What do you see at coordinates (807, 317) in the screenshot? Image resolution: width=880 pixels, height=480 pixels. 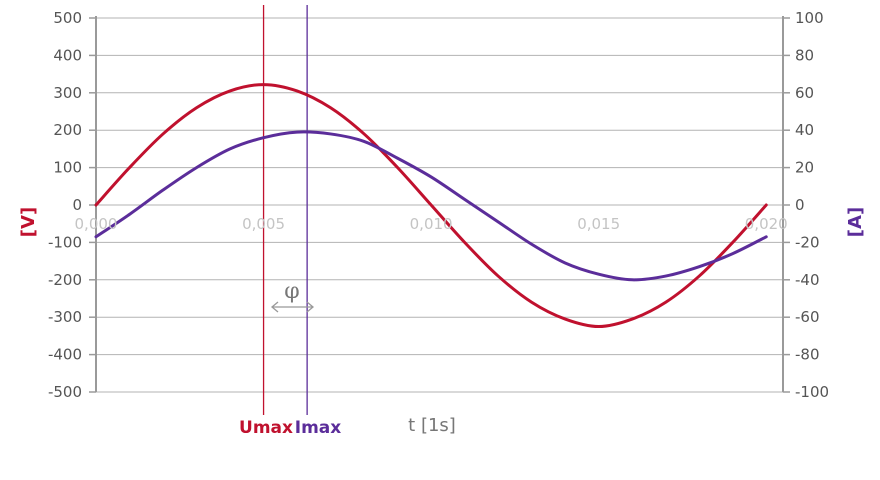 I see `y-right-tick-label: -60` at bounding box center [807, 317].